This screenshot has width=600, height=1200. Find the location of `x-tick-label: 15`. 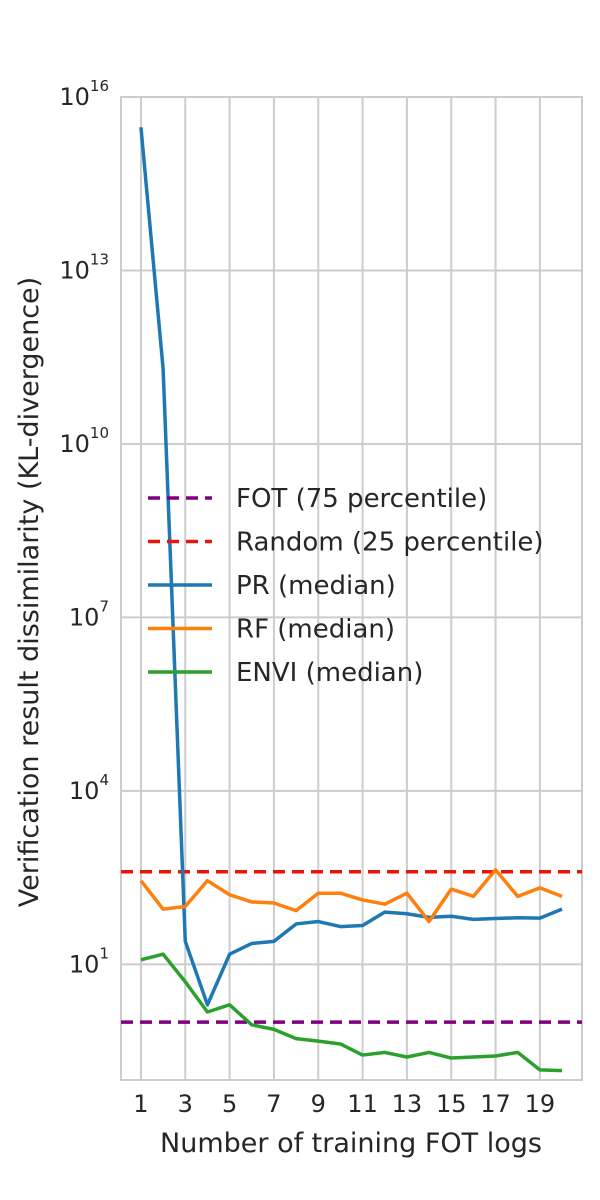

x-tick-label: 15 is located at coordinates (451, 1104).